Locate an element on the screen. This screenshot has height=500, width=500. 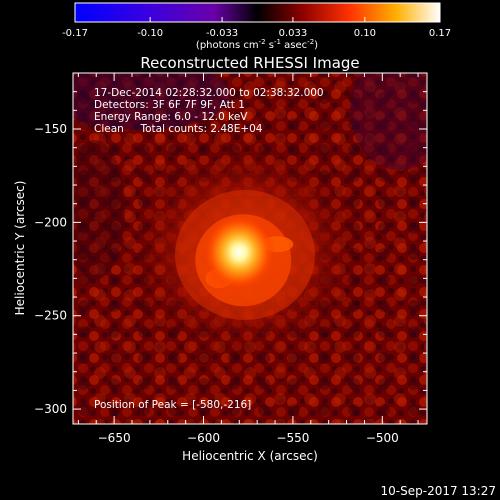
colorbar-tick-label: -0.17 is located at coordinates (75, 33).